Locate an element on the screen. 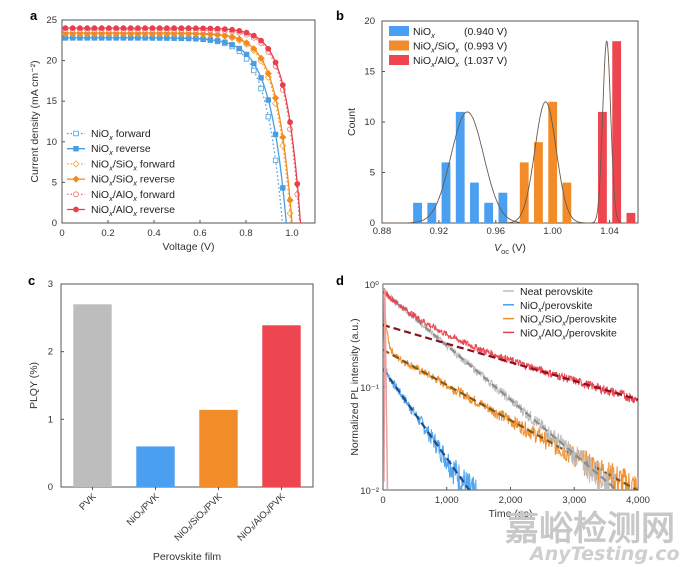  panel-label-b: b is located at coordinates (340, 15).